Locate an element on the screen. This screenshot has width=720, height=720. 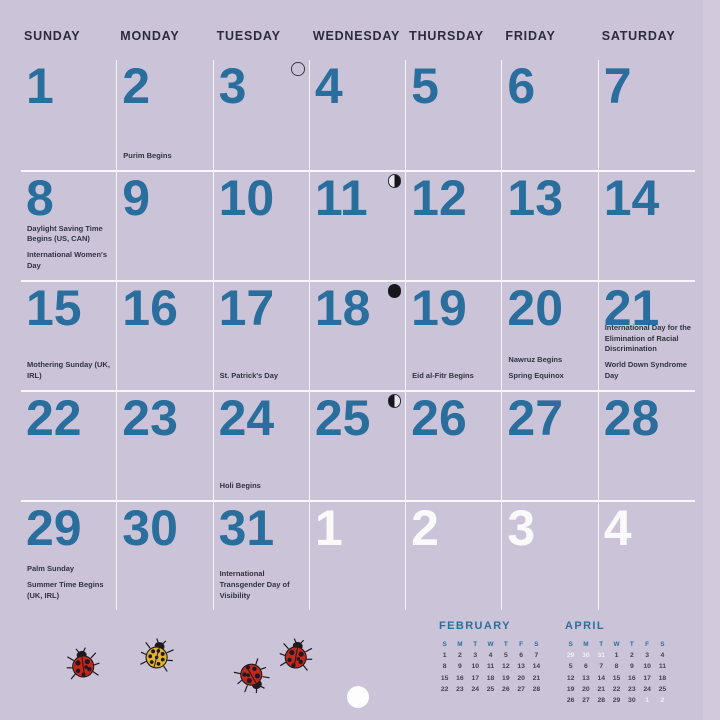
date-number: 31 is located at coordinates (246, 528).